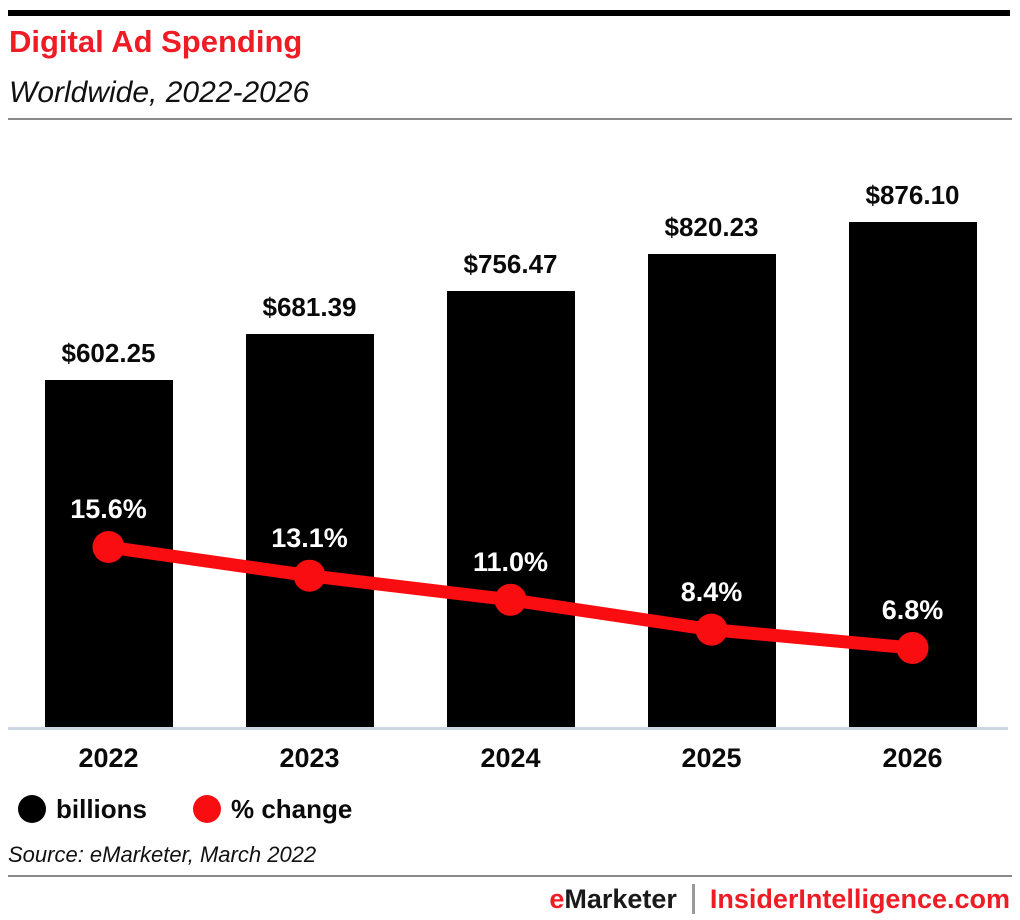 The width and height of the screenshot is (1020, 920). Describe the element at coordinates (32, 809) in the screenshot. I see `billions-legend-dot-icon` at that location.